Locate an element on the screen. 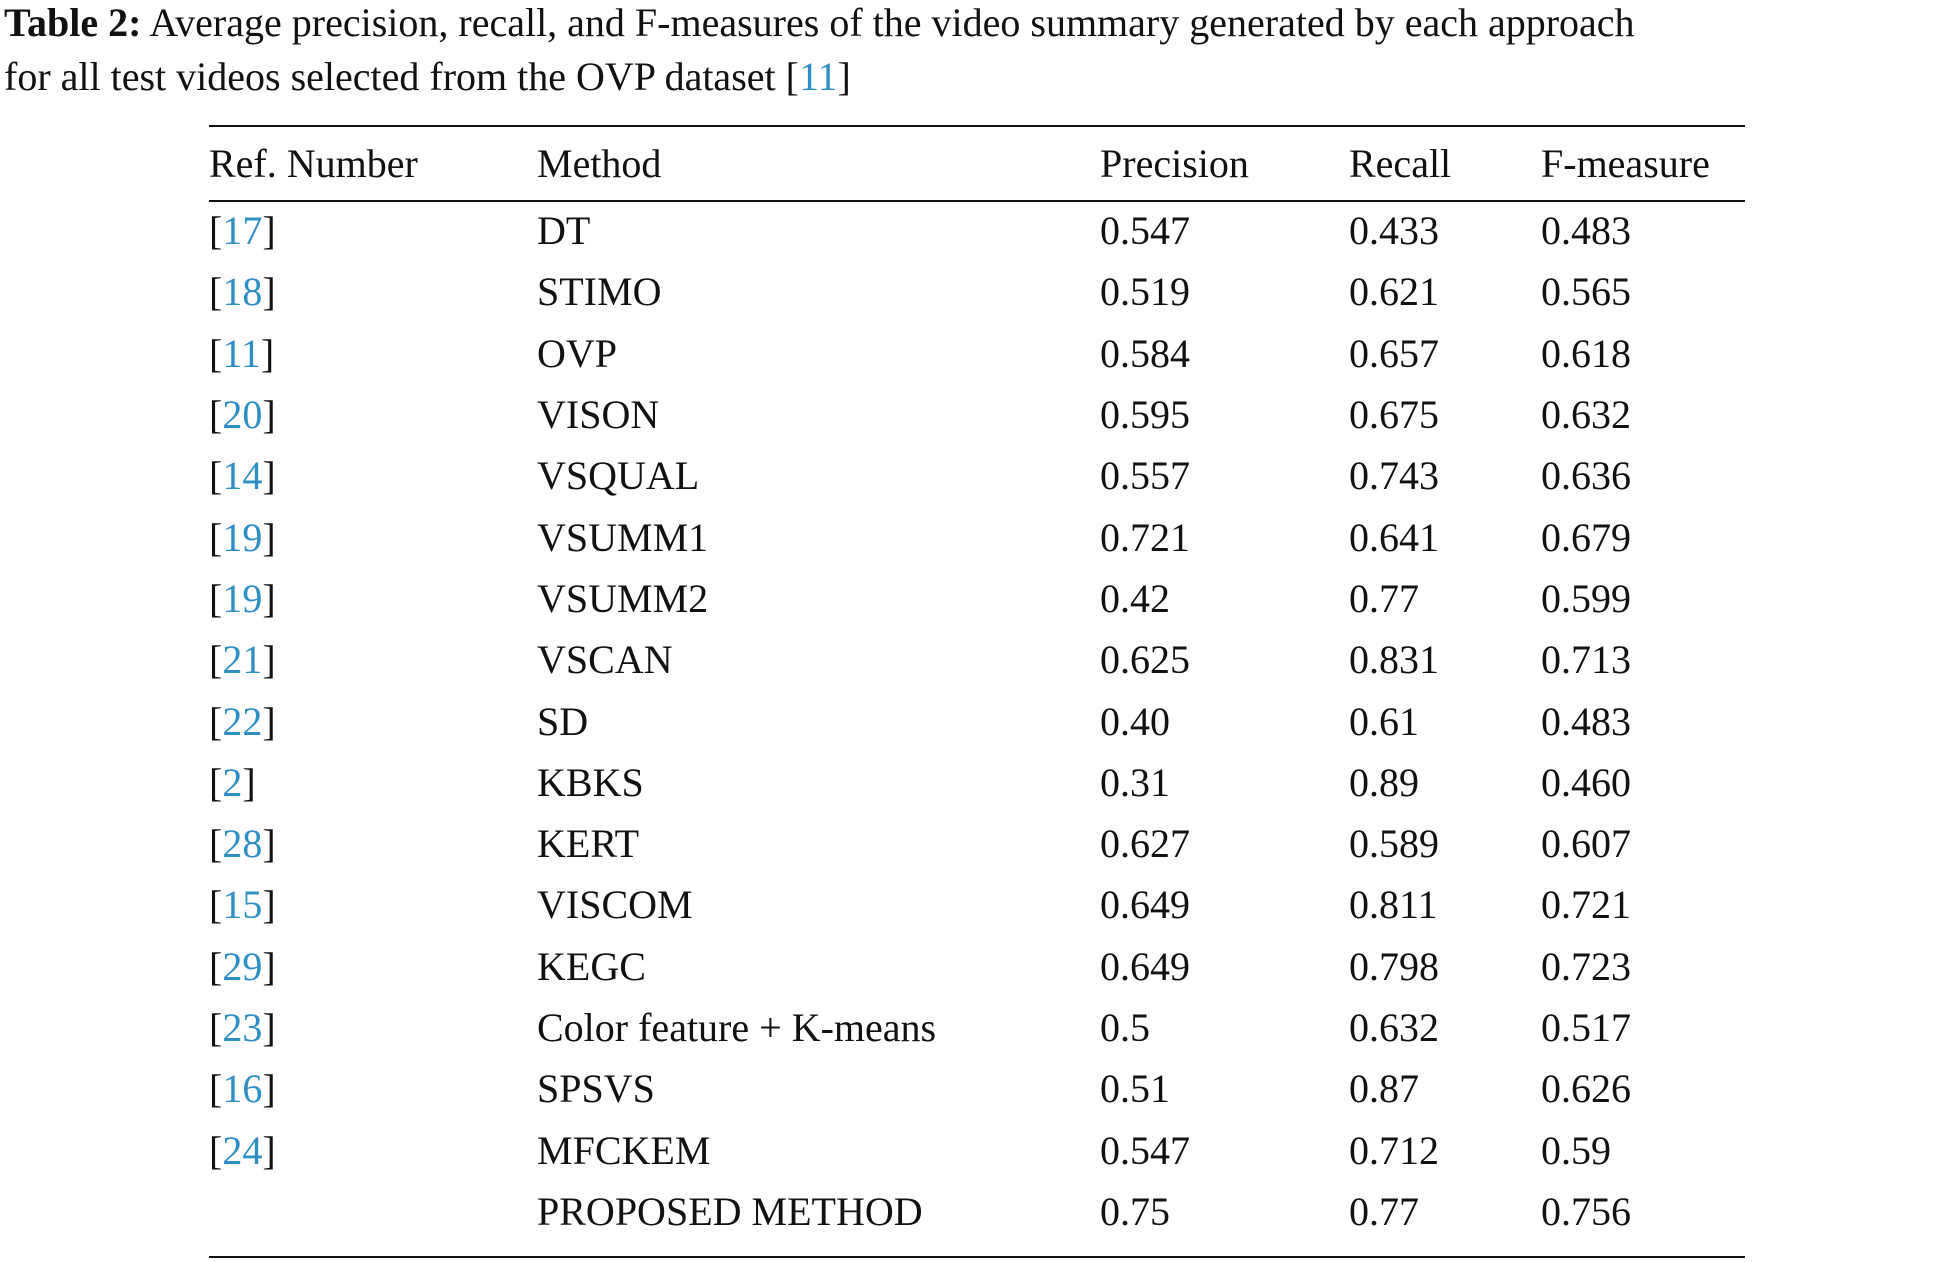 The width and height of the screenshot is (1954, 1262). recall-cell: 0.89 is located at coordinates (1384, 782).